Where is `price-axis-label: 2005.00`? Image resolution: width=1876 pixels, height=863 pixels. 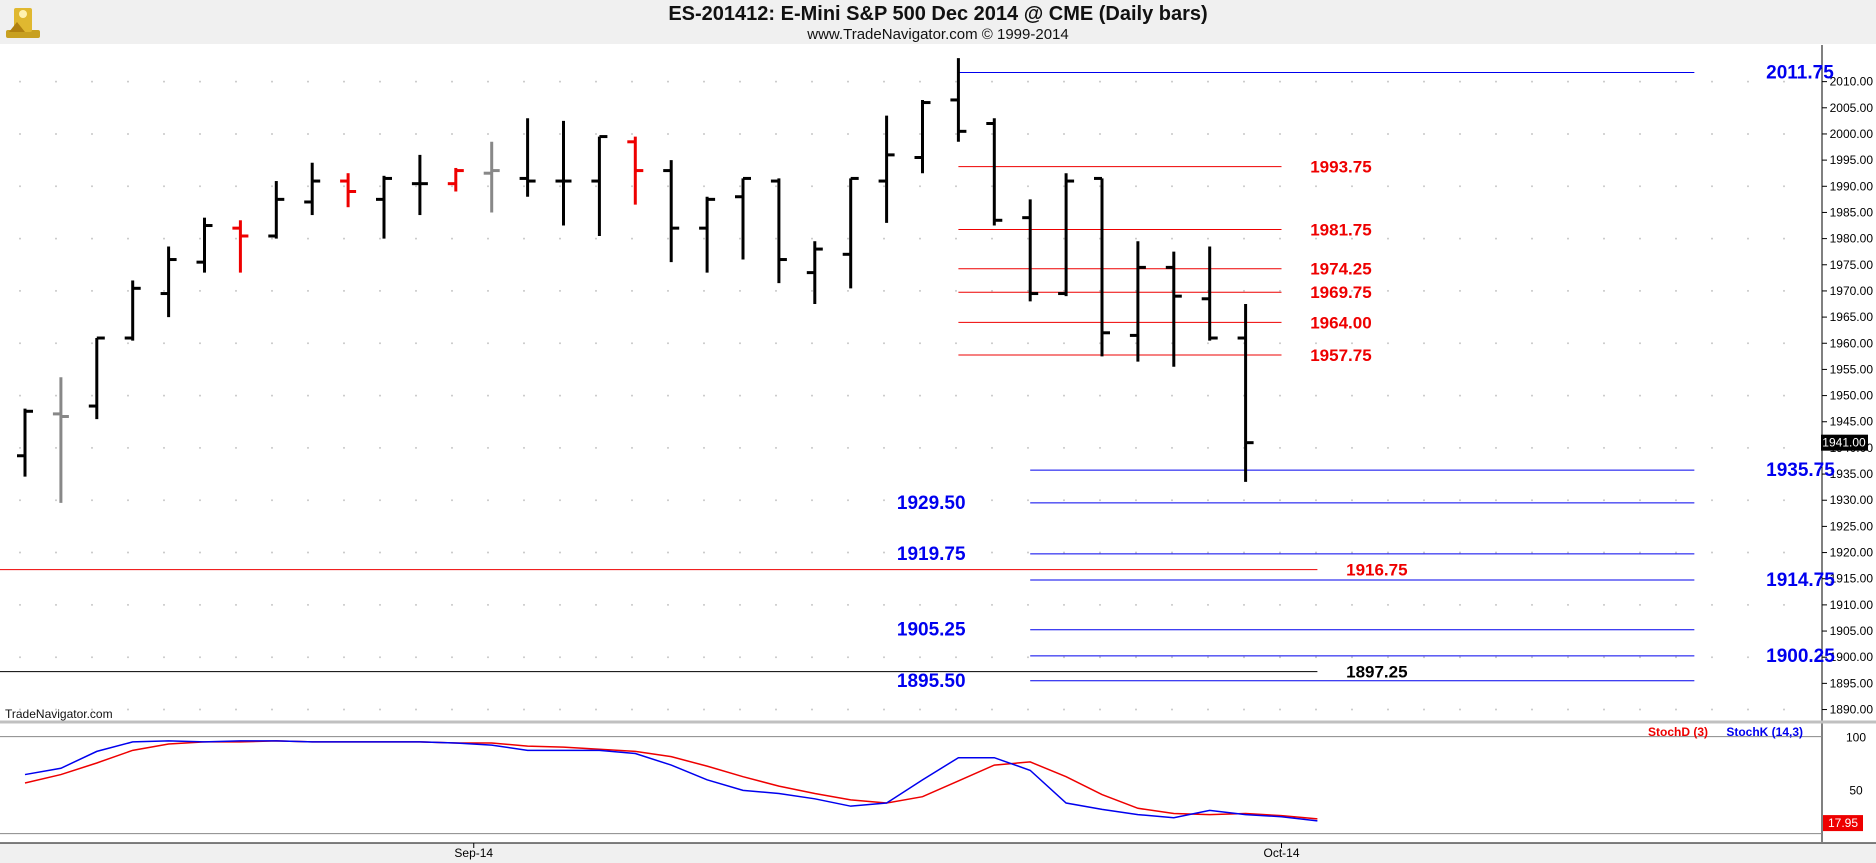
price-axis-label: 2005.00 is located at coordinates (1852, 108).